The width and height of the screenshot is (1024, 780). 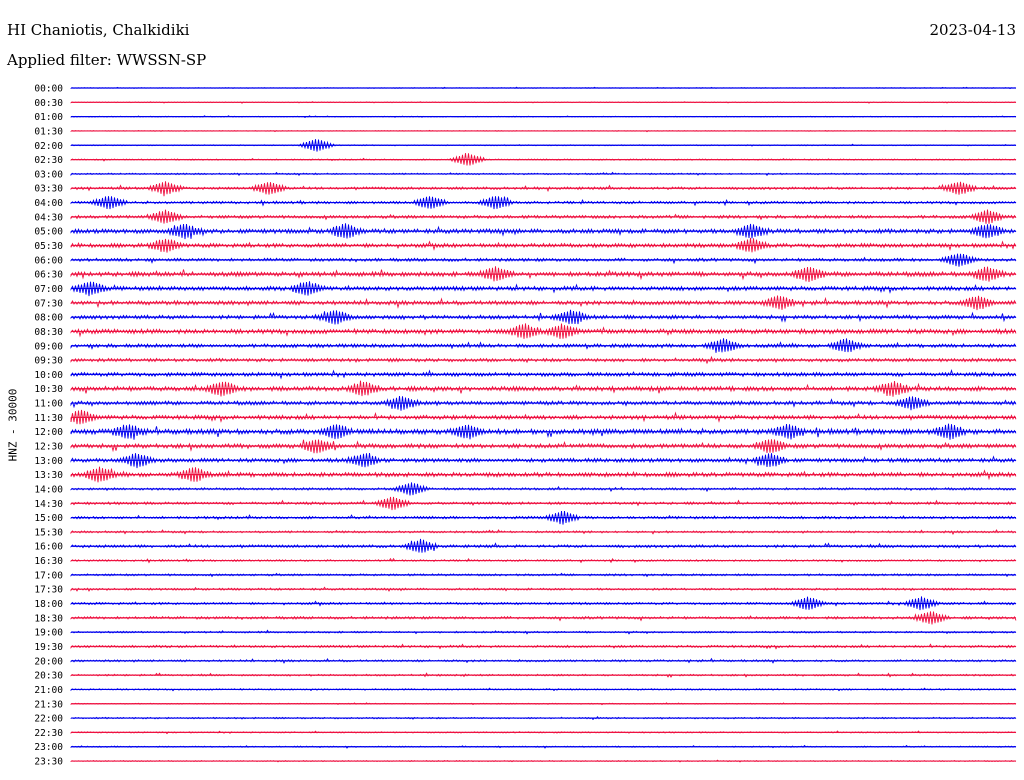 I want to click on time-label: 09:00, so click(x=48, y=346).